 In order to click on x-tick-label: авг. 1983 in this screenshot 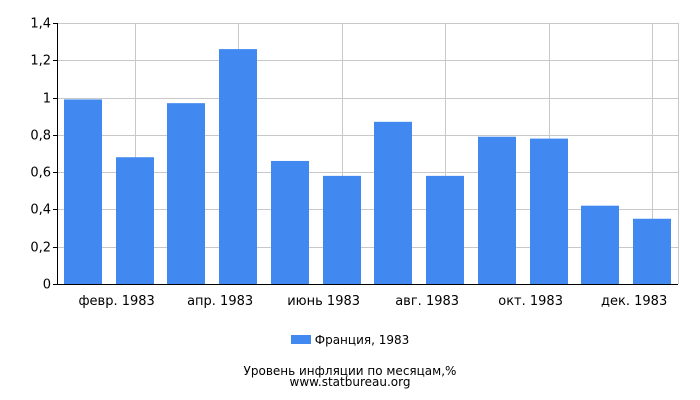, I will do `click(427, 301)`.